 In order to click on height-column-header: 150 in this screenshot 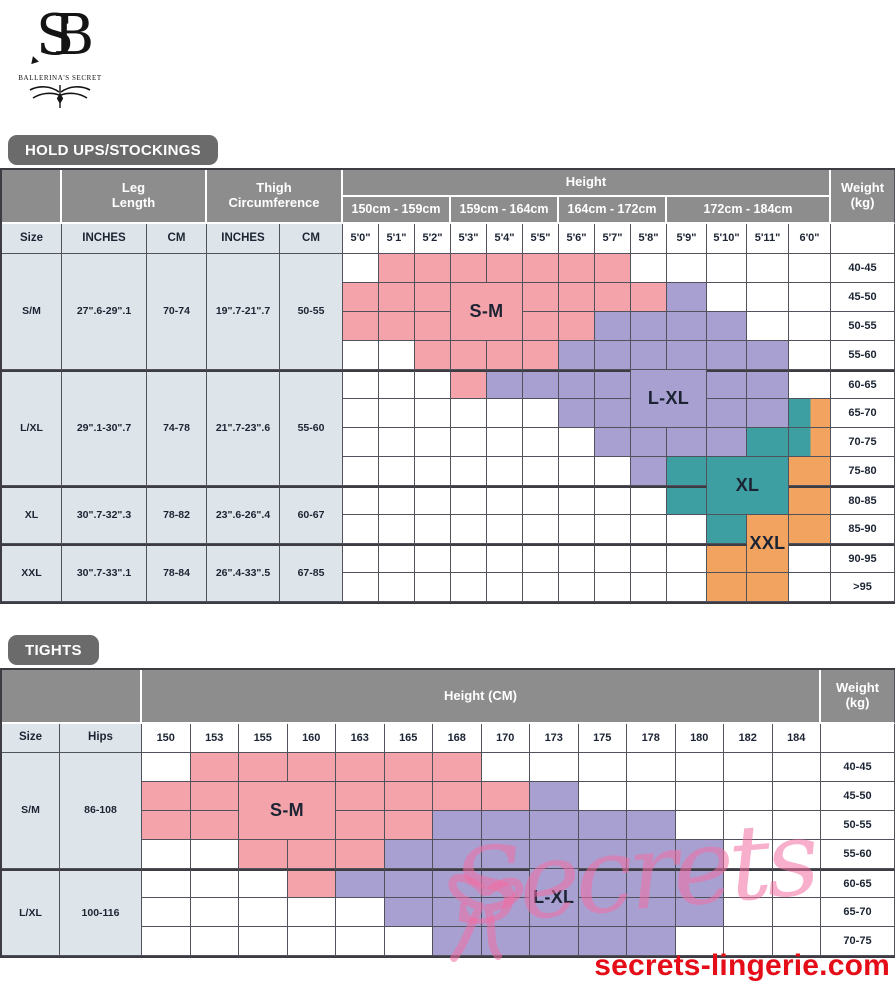, I will do `click(166, 738)`.